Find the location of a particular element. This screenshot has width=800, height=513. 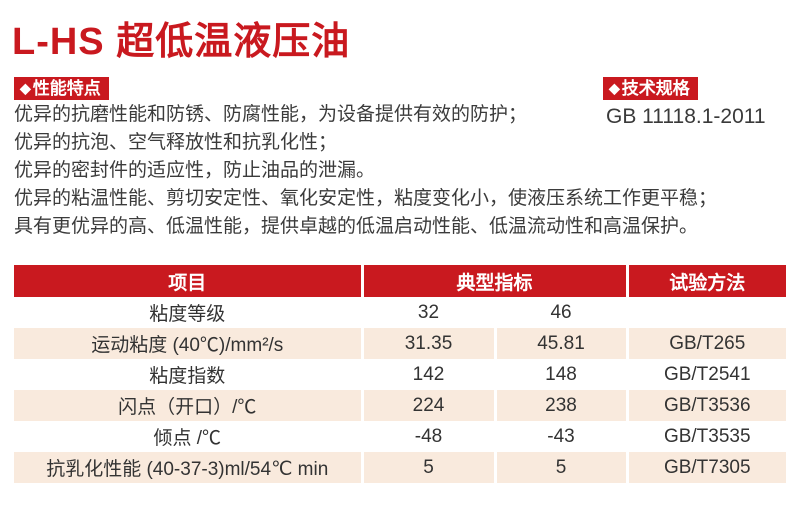

table-row: 粘度指数 142 148 GB/T2541 is located at coordinates (400, 374).